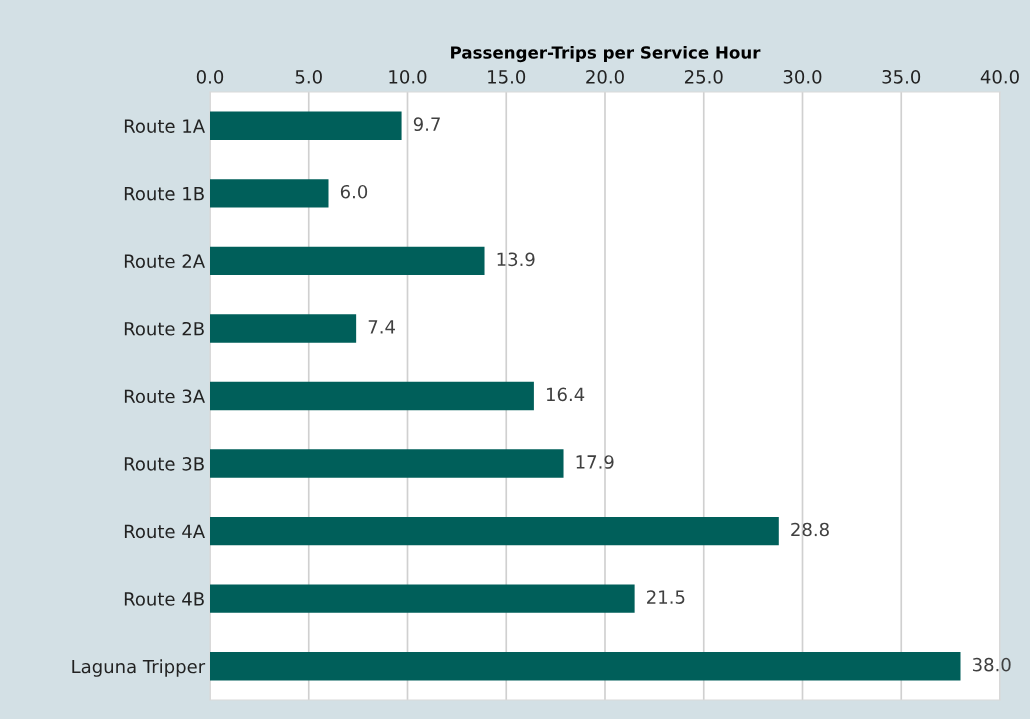  What do you see at coordinates (901, 76) in the screenshot?
I see `x-tick-label: 35.0` at bounding box center [901, 76].